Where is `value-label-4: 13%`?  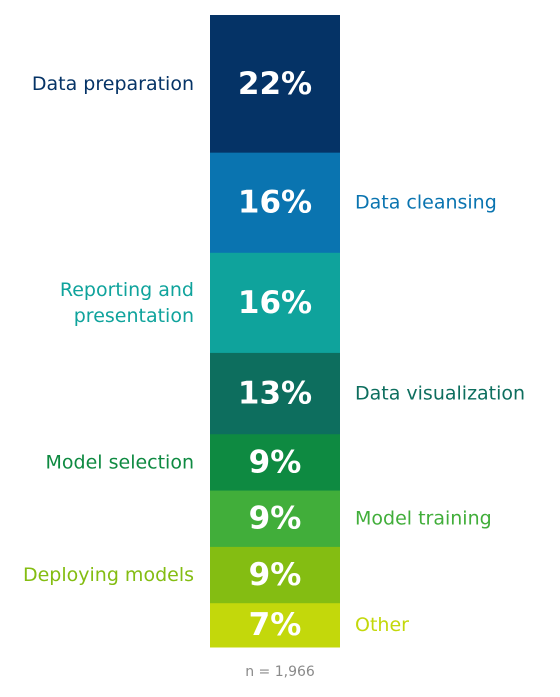
value-label-4: 13% is located at coordinates (275, 394).